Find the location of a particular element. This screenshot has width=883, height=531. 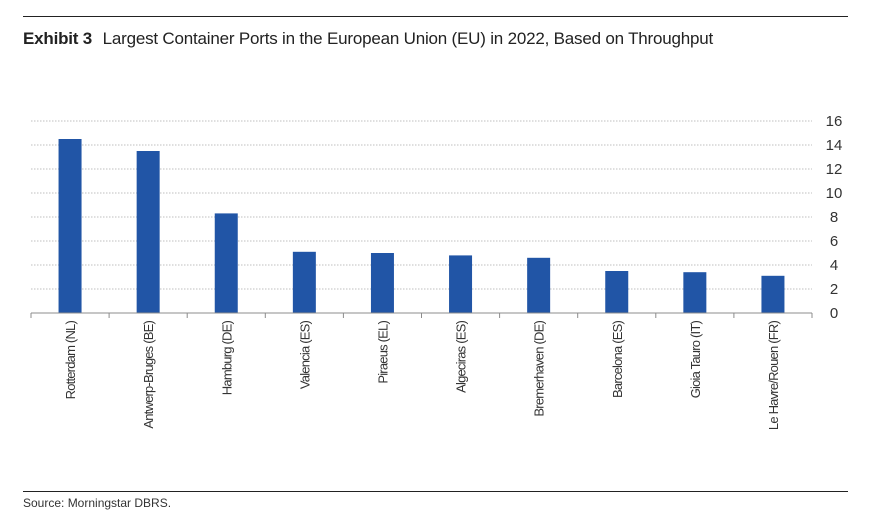

category-label: Hamburg (DE) is located at coordinates (226, 358).